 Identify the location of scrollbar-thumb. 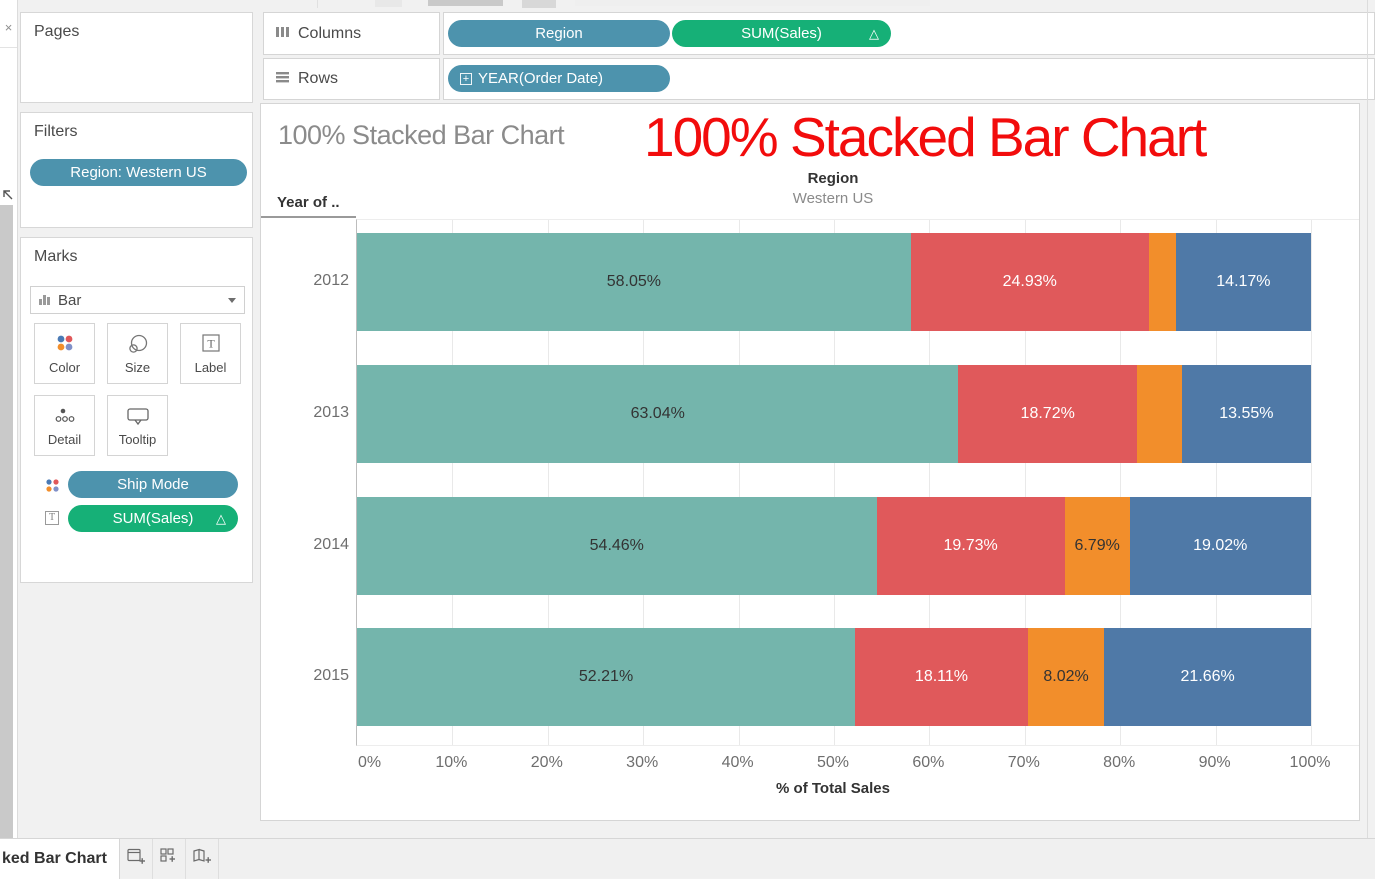
(6, 521).